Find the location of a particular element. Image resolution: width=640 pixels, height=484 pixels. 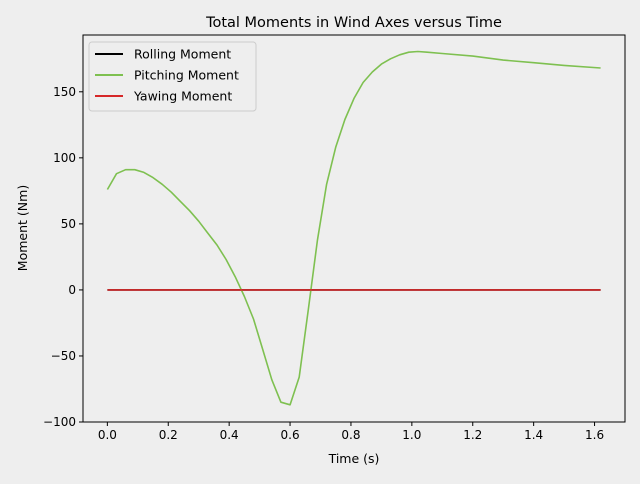

x-axis-label: Time (s) is located at coordinates (354, 458).